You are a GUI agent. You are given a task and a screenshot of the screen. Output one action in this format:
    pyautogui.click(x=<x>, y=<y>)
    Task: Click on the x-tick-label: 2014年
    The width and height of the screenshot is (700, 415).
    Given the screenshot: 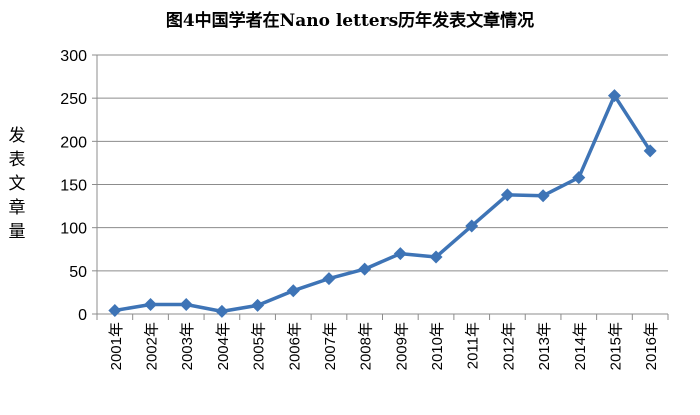 What is the action you would take?
    pyautogui.click(x=580, y=346)
    